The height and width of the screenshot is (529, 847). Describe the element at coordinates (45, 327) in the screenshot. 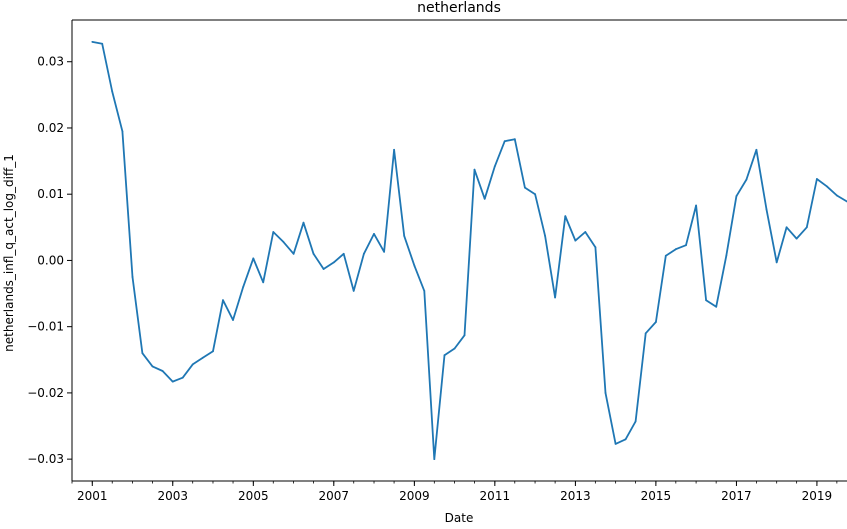

I see `y-tick-label: −0.01` at that location.